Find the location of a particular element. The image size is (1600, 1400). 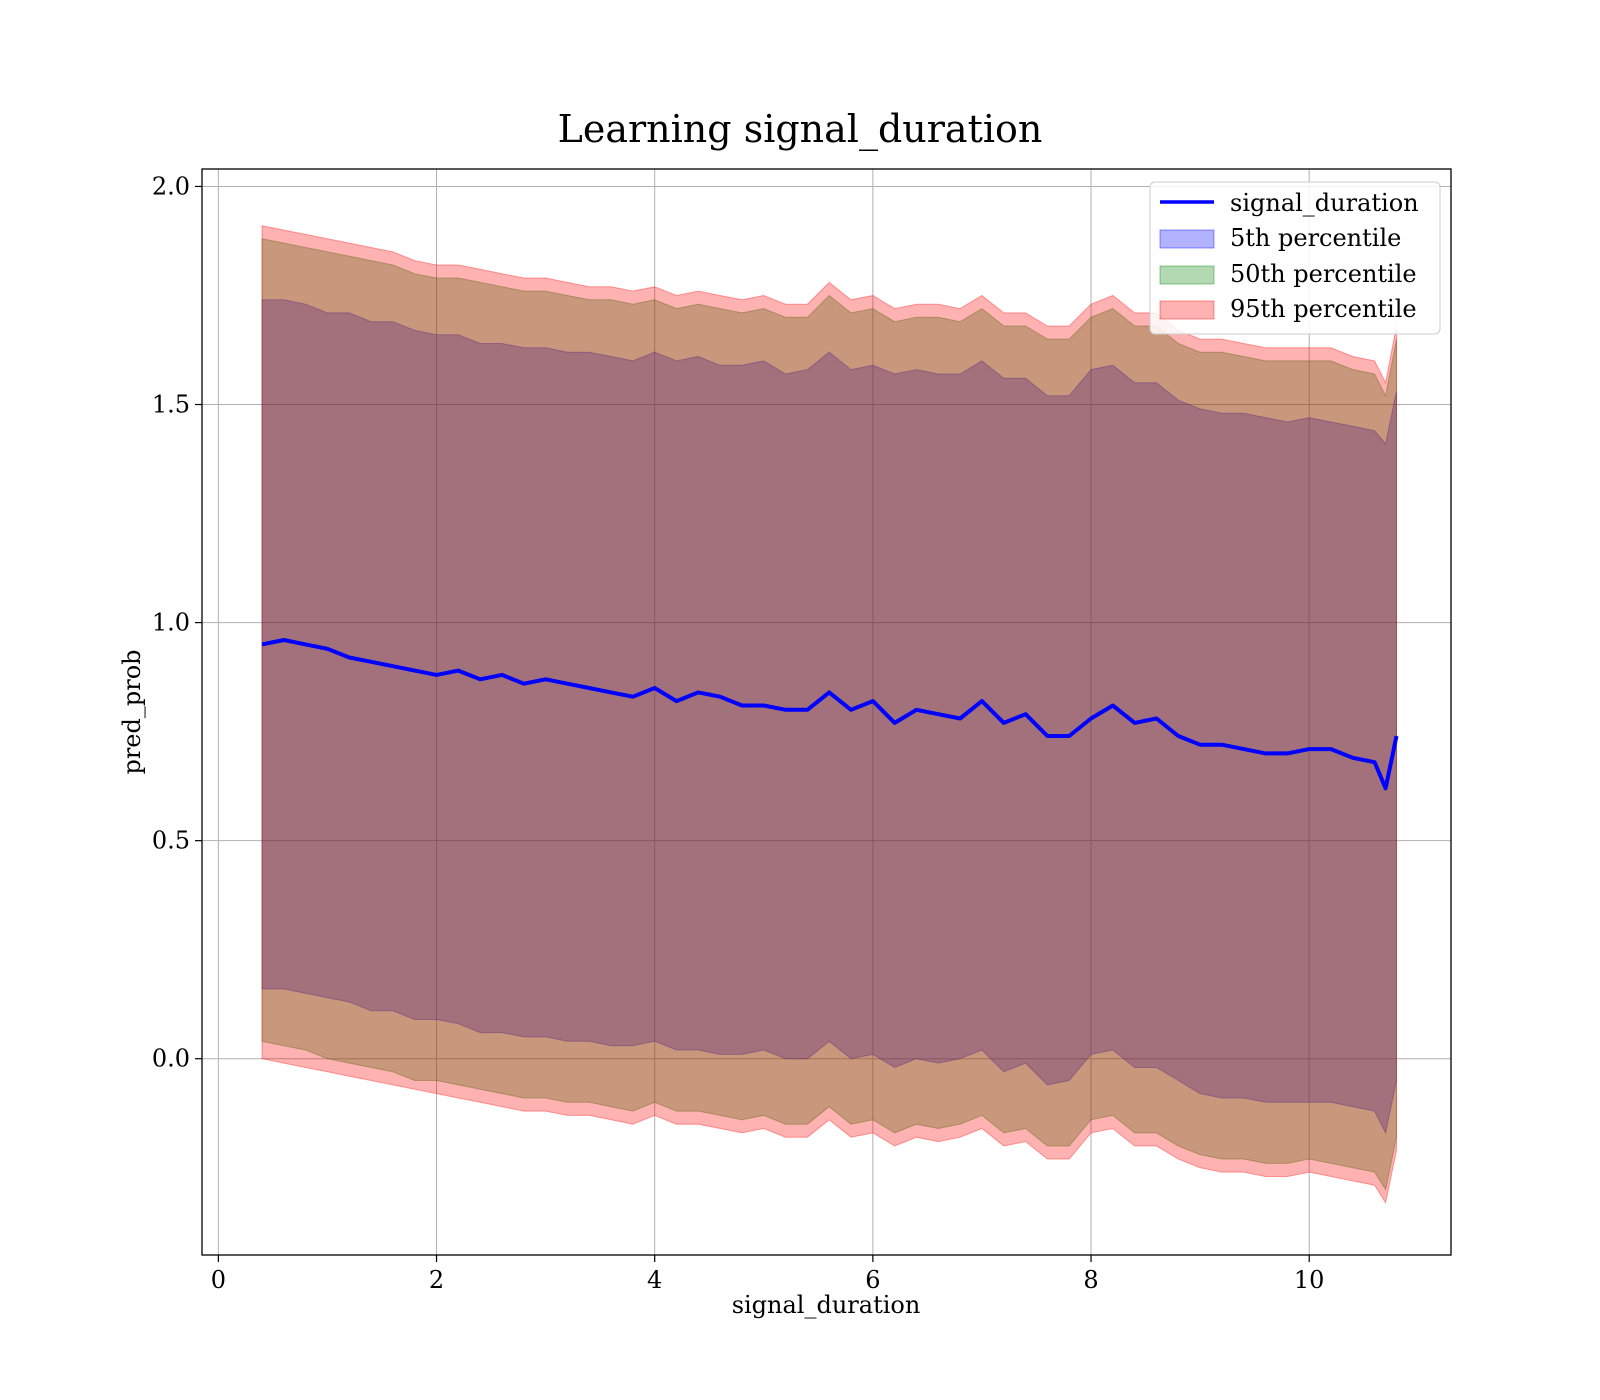

legend-box is located at coordinates (1295, 258).